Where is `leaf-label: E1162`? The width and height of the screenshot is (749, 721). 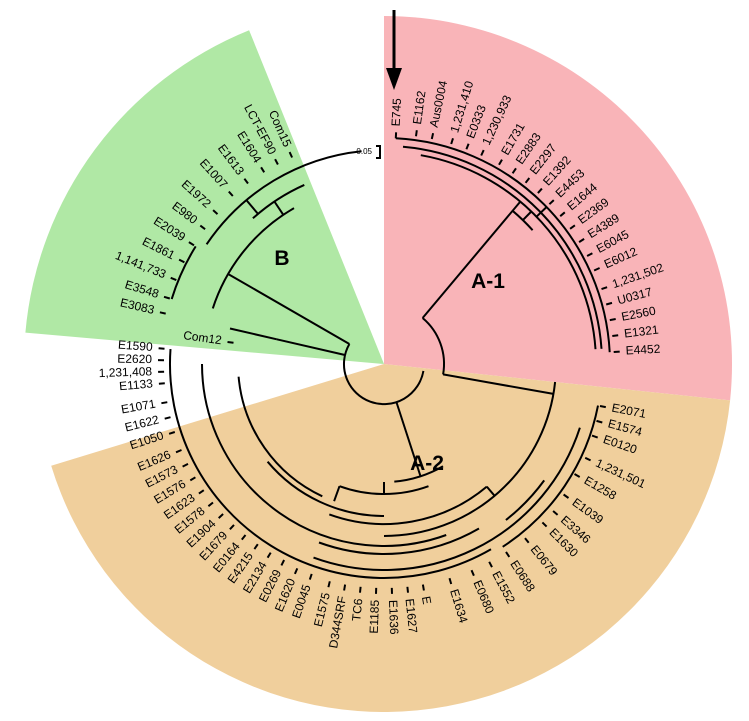 leaf-label: E1162 is located at coordinates (419, 108).